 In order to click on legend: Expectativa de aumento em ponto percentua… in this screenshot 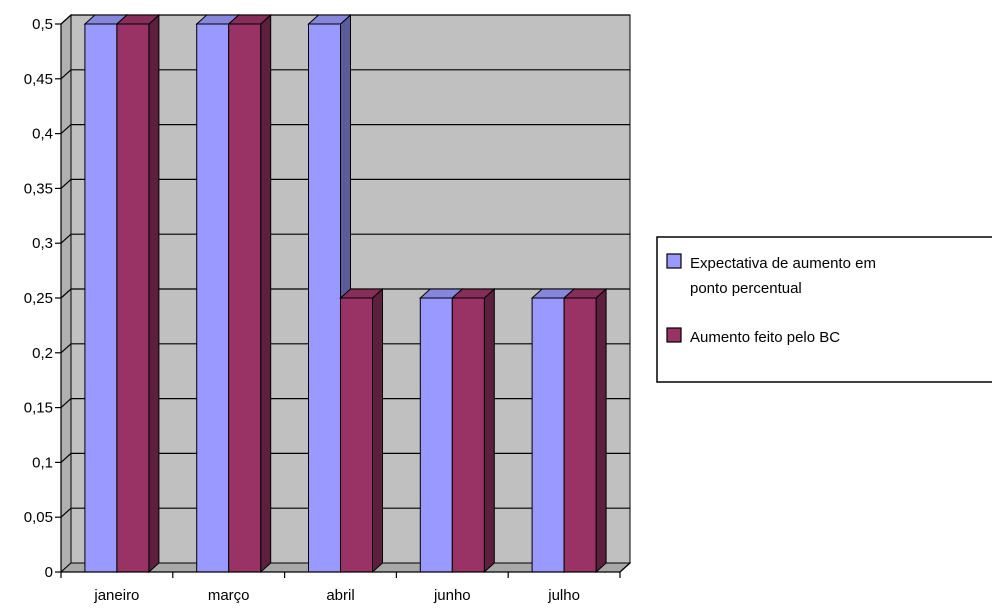, I will do `click(824, 309)`.